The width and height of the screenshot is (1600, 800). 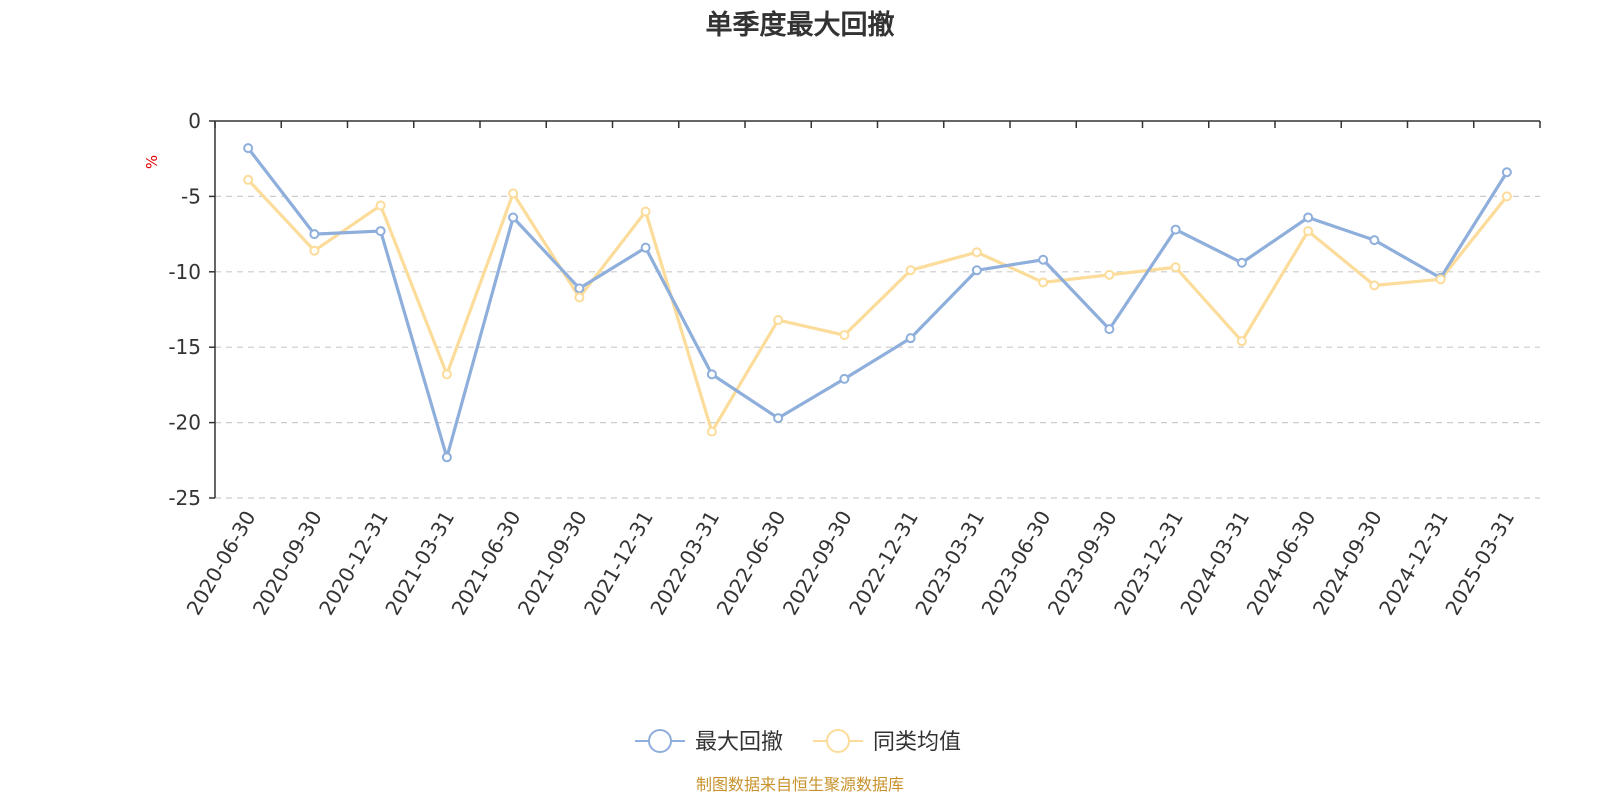 What do you see at coordinates (221, 563) in the screenshot?
I see `x-tick-label: 2020-06-30` at bounding box center [221, 563].